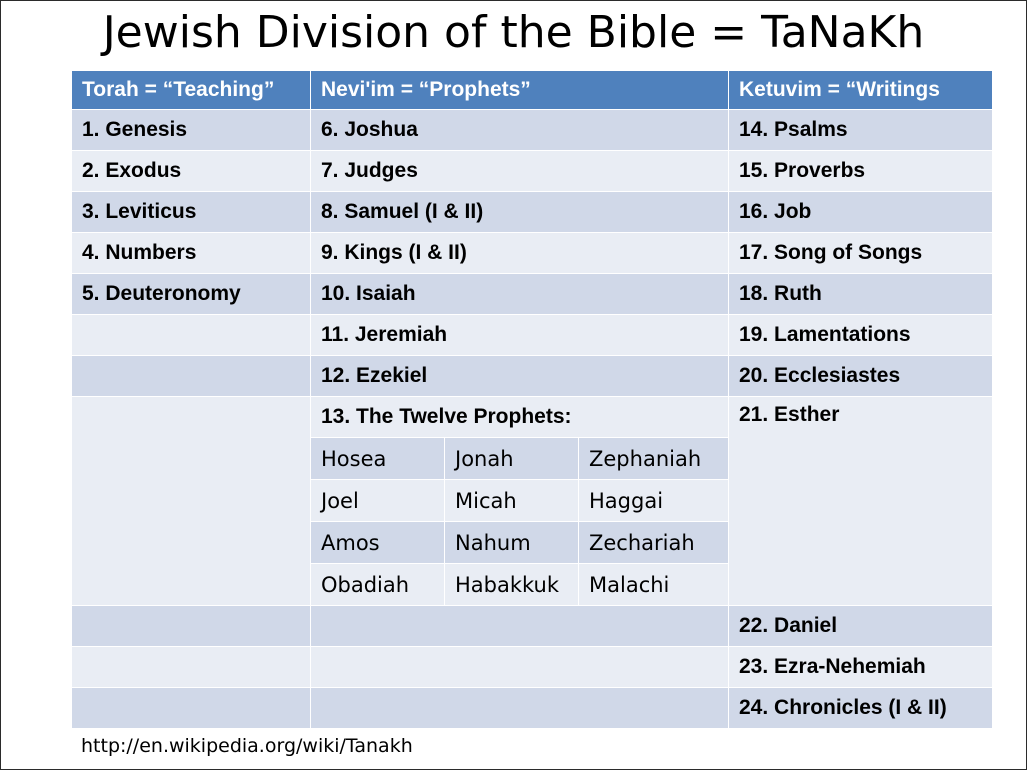 Image resolution: width=1027 pixels, height=770 pixels. Describe the element at coordinates (191, 294) in the screenshot. I see `torah-cell: 5. Deuteronomy` at that location.